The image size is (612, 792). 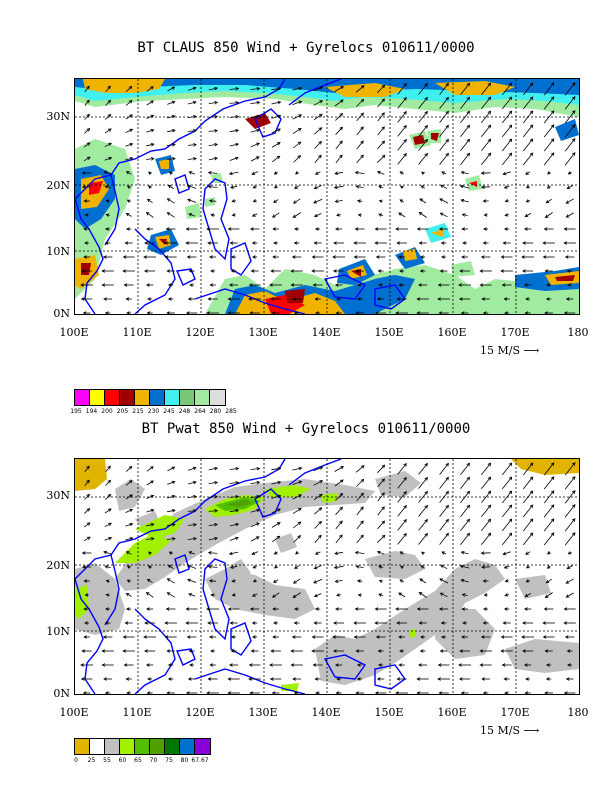 I want to click on lon-label: 180, so click(x=578, y=712).